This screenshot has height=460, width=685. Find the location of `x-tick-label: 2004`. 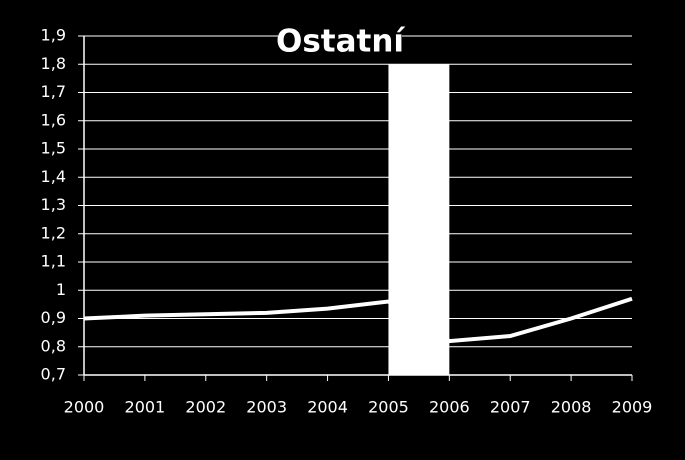

x-tick-label: 2004 is located at coordinates (327, 407).